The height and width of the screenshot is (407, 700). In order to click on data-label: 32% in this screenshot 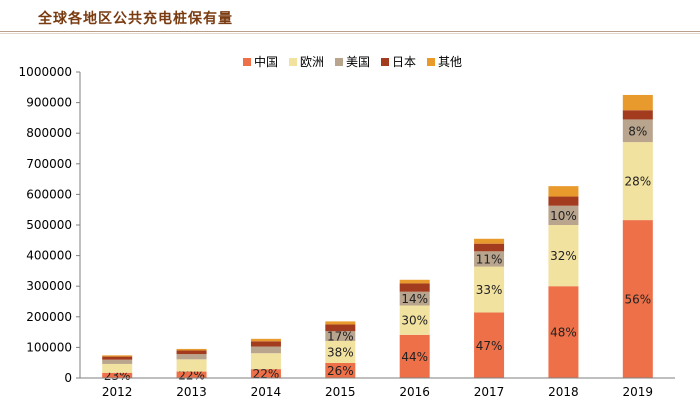, I will do `click(563, 256)`.